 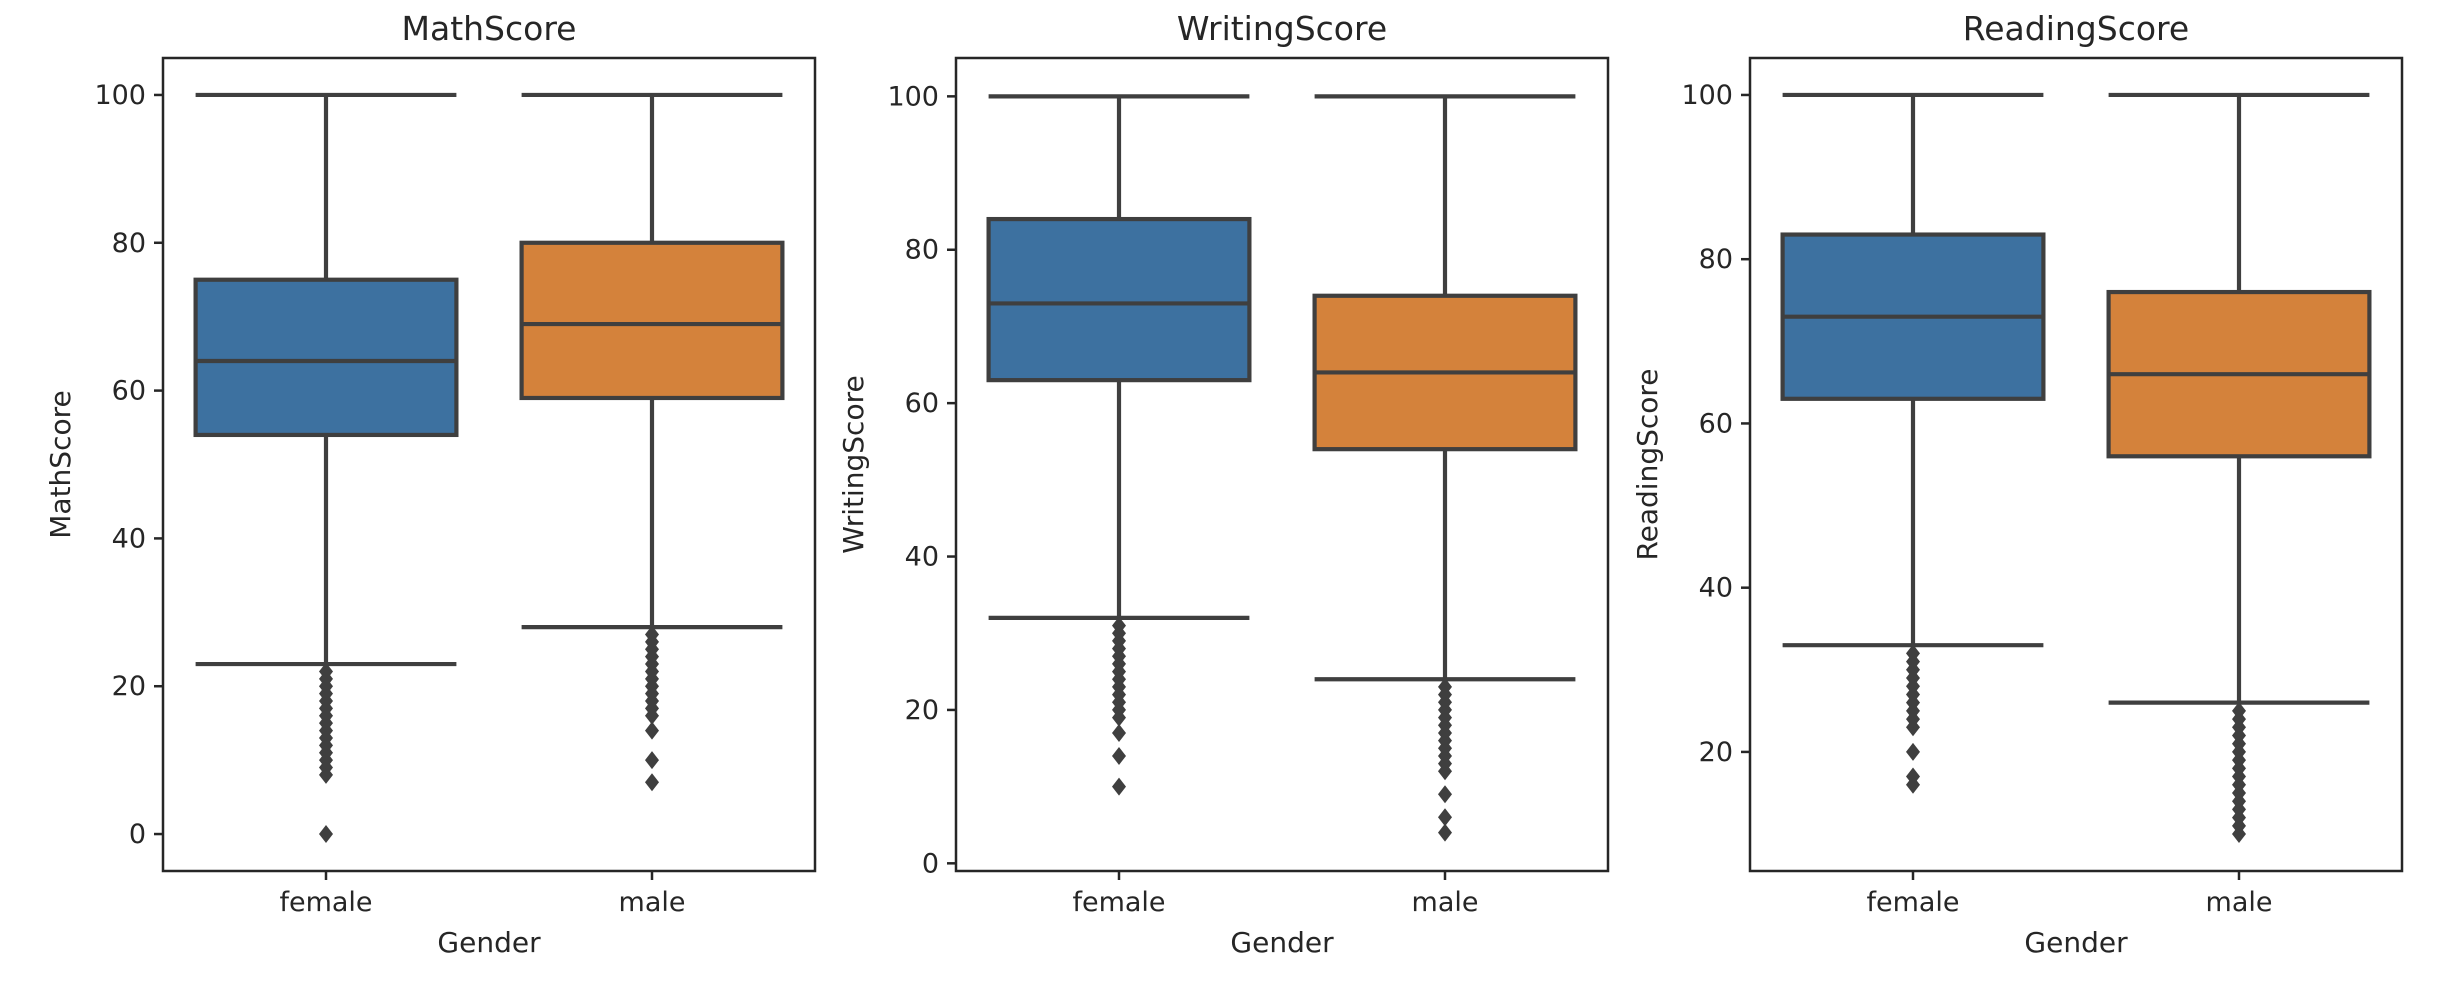 I want to click on y-axis-label: ReadingScore, so click(x=1647, y=464).